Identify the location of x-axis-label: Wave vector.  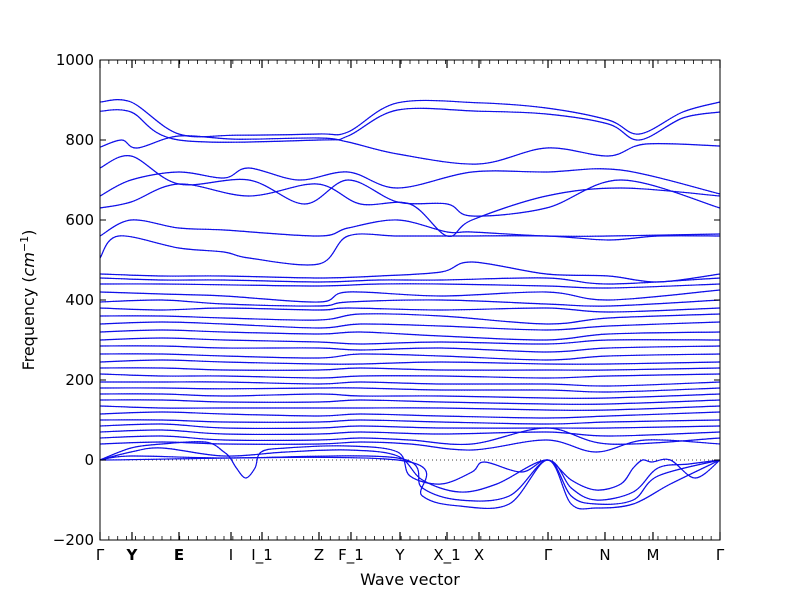
(410, 579).